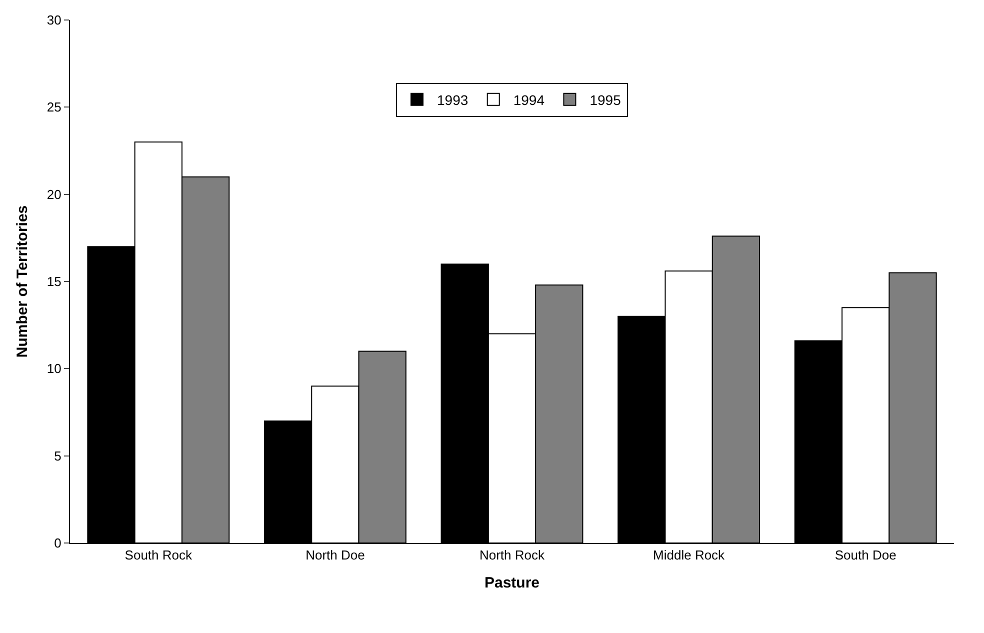 The width and height of the screenshot is (984, 633). I want to click on y-tick-label: 5, so click(58, 456).